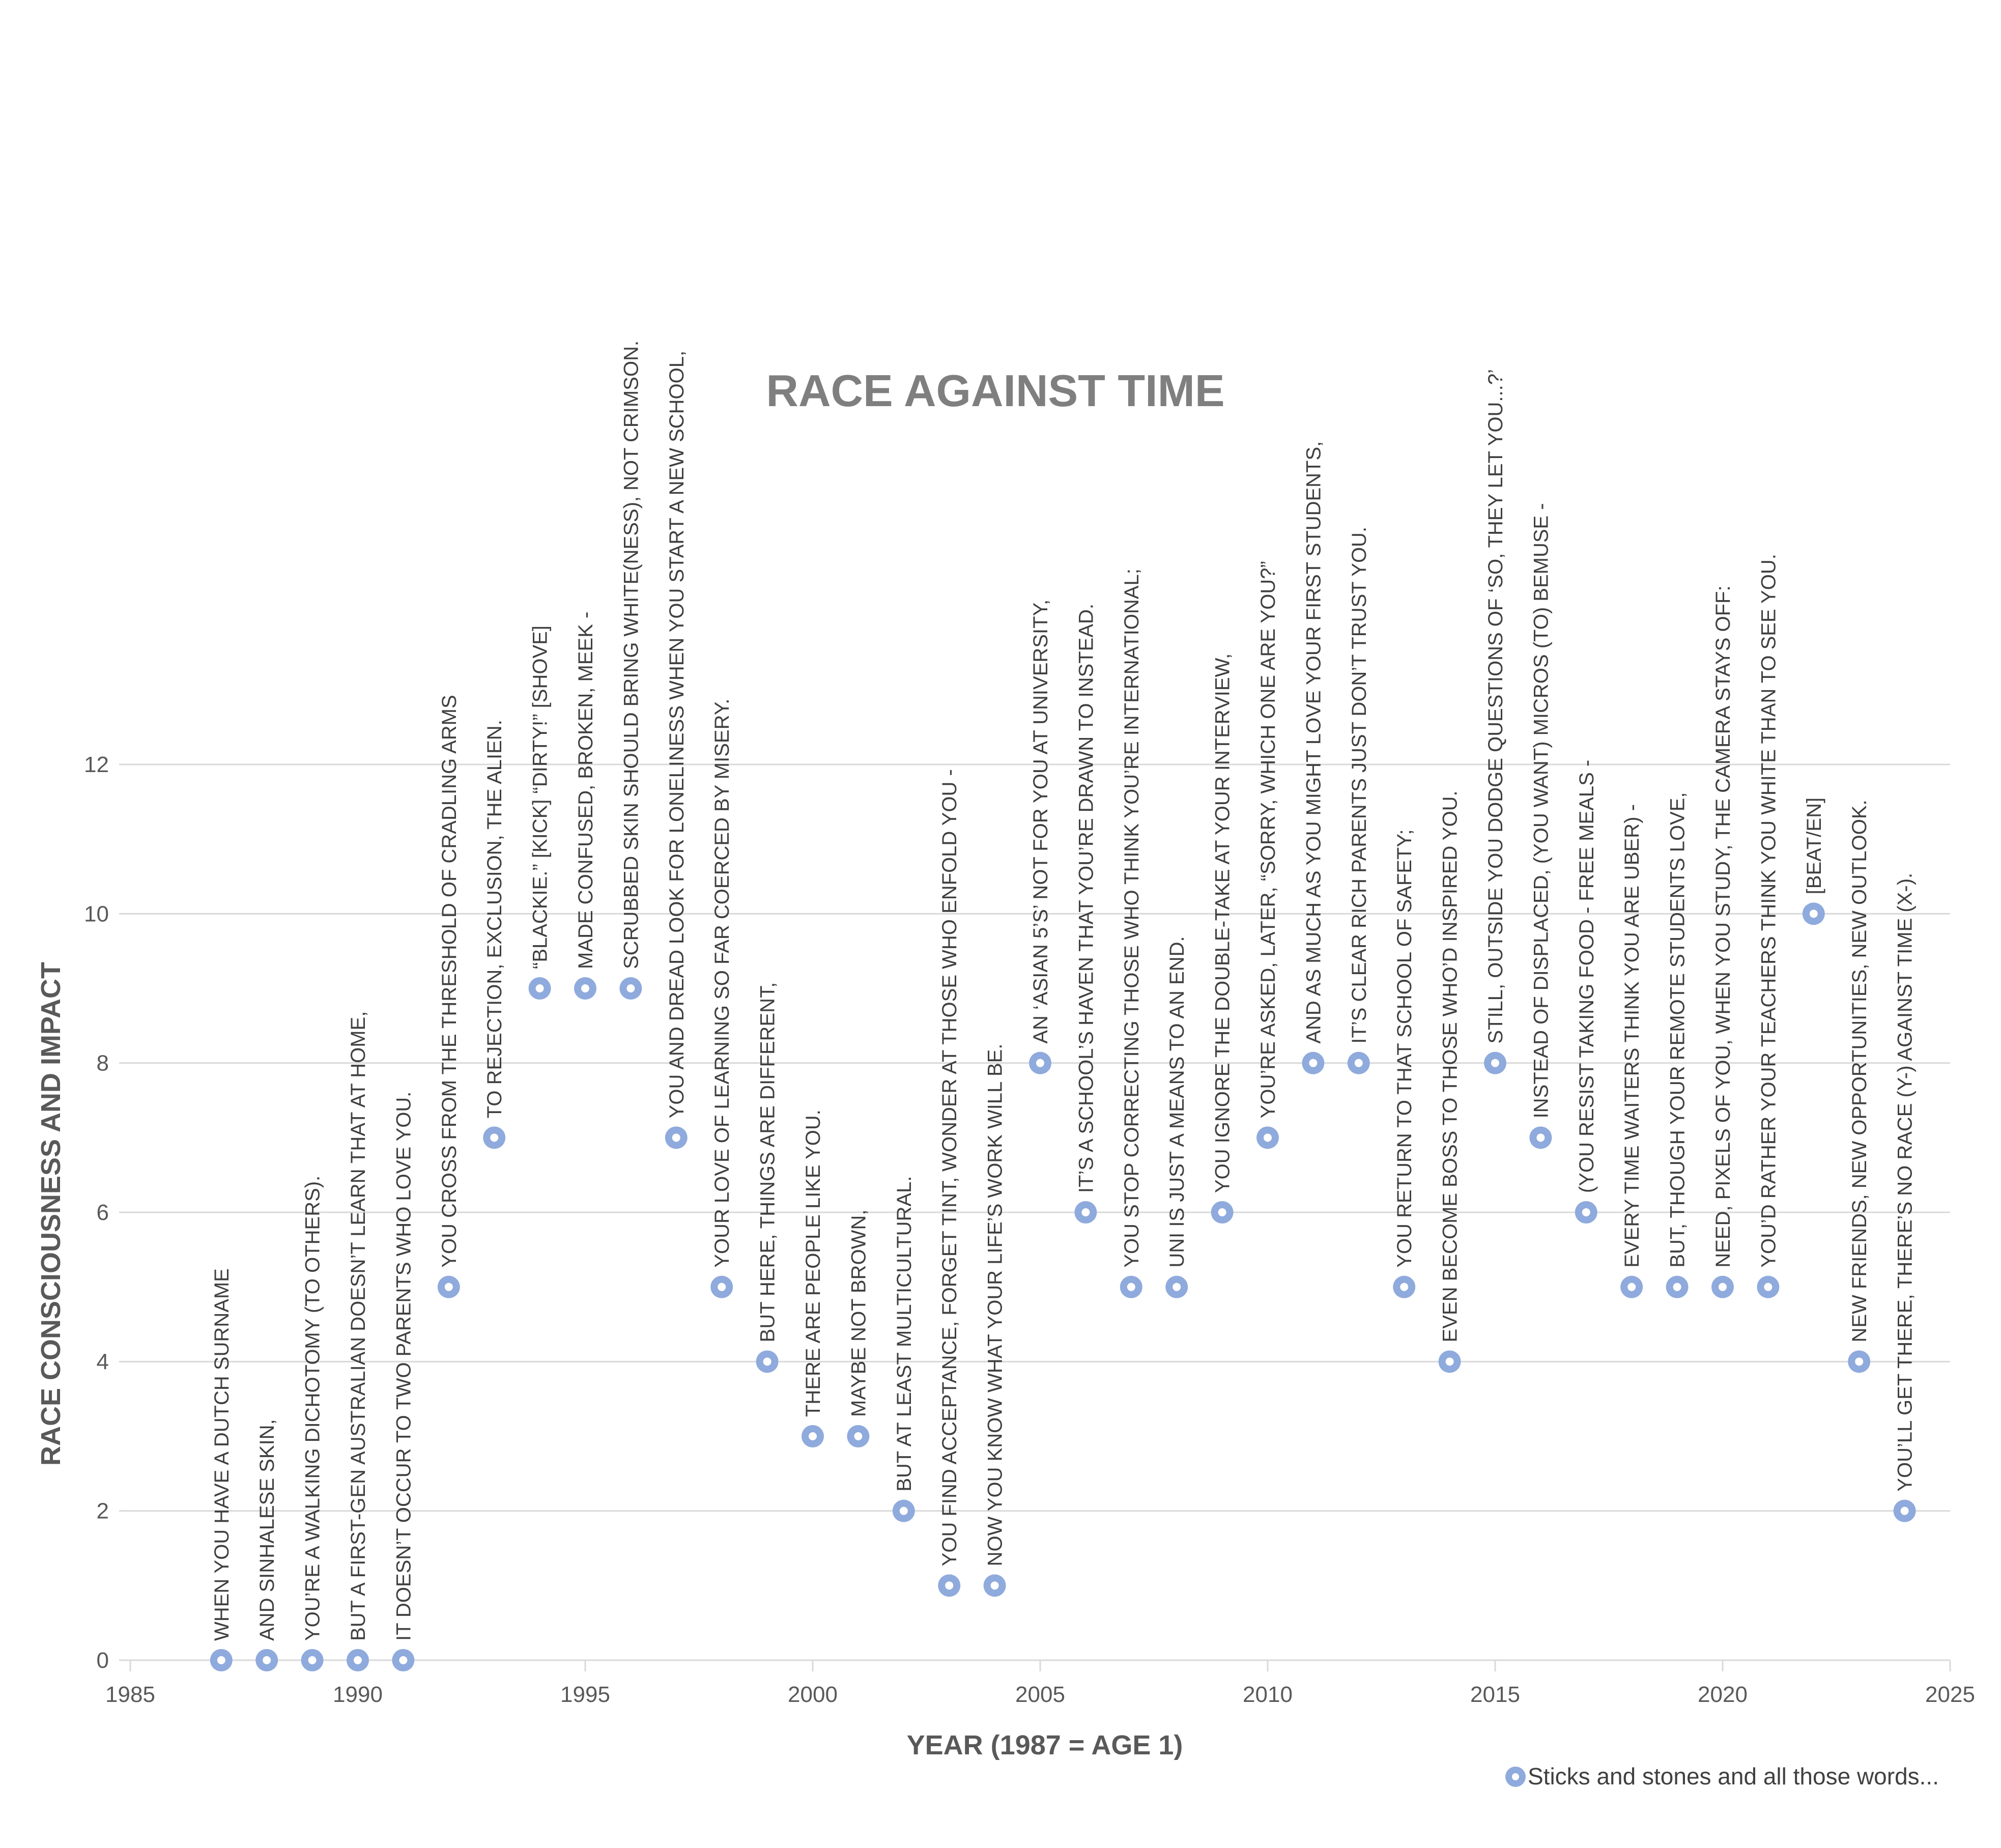 The height and width of the screenshot is (1848, 2001). Describe the element at coordinates (103, 1063) in the screenshot. I see `y-tick-label: 8` at that location.